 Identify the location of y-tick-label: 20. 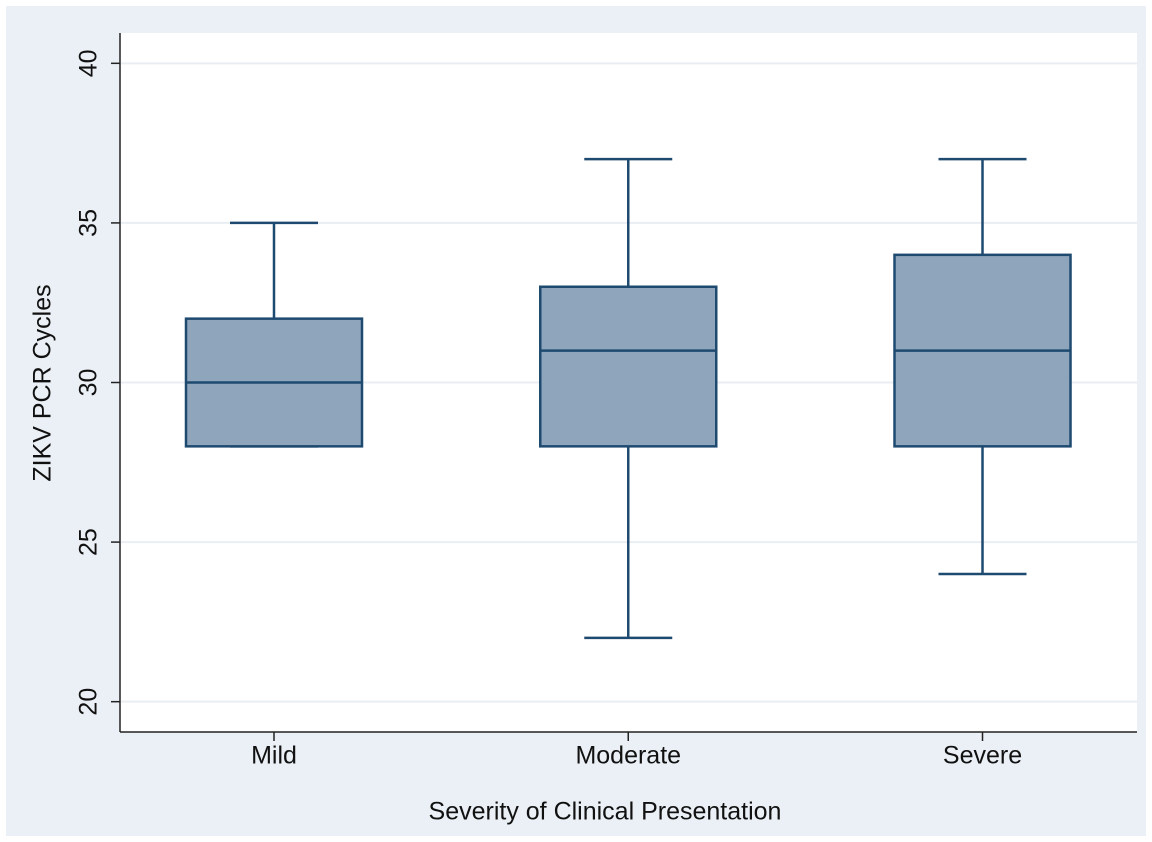
(89, 702).